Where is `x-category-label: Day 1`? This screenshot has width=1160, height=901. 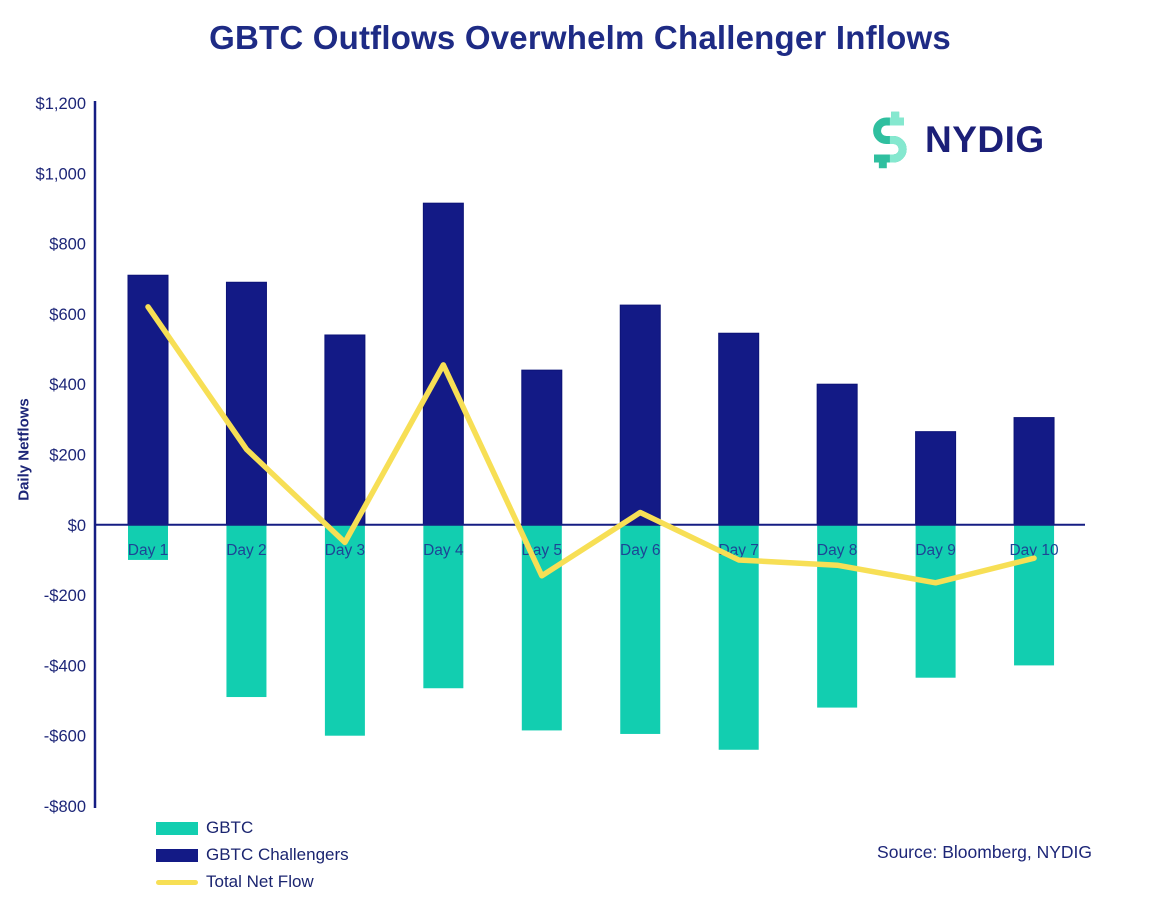
x-category-label: Day 1 is located at coordinates (148, 550).